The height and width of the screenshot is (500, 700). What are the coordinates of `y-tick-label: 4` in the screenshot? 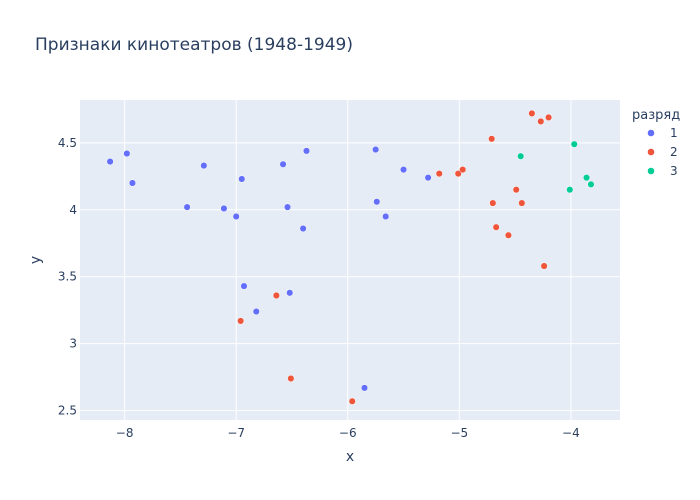 It's located at (73, 210).